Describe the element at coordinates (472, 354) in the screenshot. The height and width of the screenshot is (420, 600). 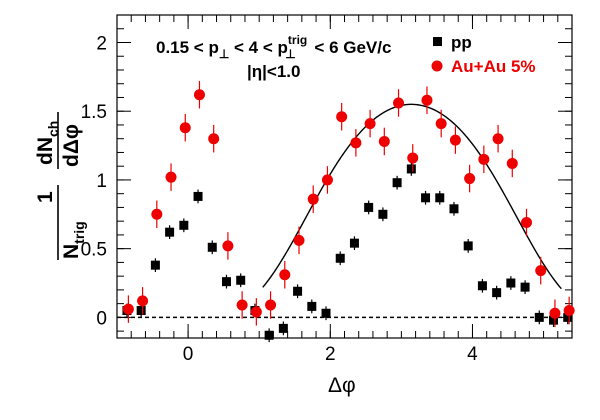
I see `x-tick-label: 4` at that location.